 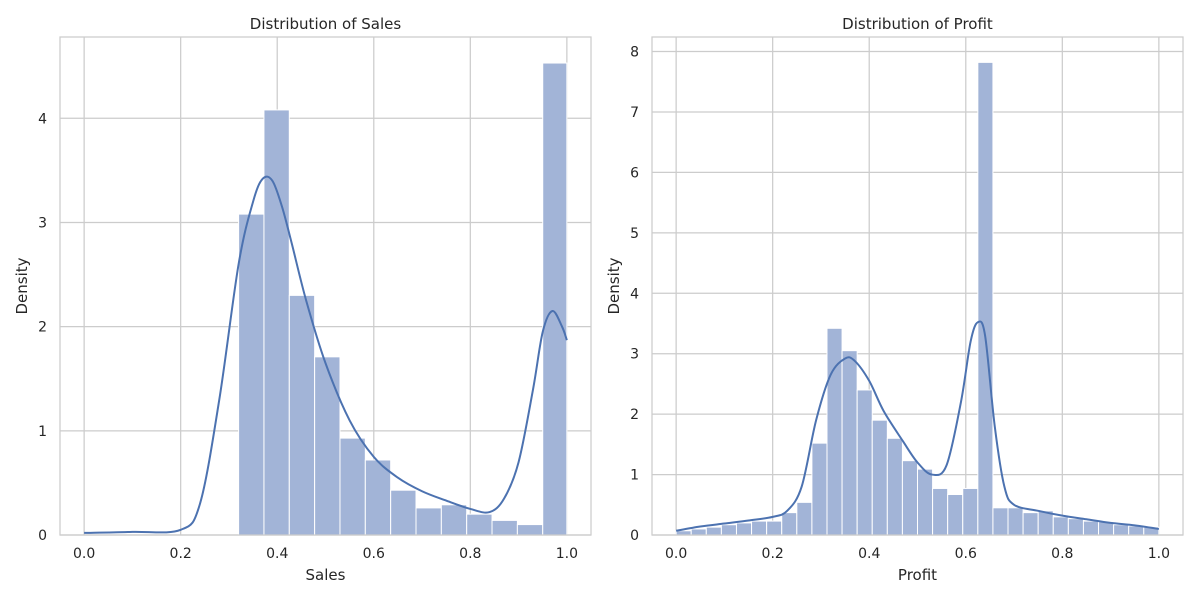 What do you see at coordinates (374, 554) in the screenshot?
I see `sales-x-tick-label: 0.6` at bounding box center [374, 554].